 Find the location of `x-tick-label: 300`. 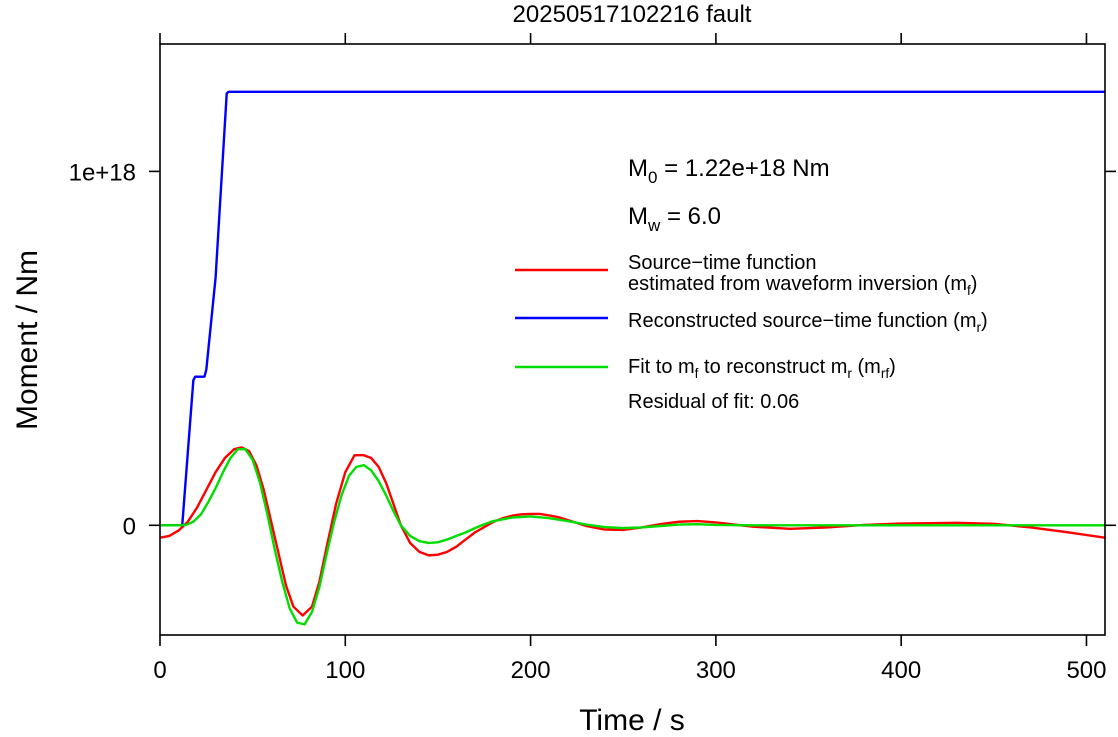

x-tick-label: 300 is located at coordinates (716, 670).